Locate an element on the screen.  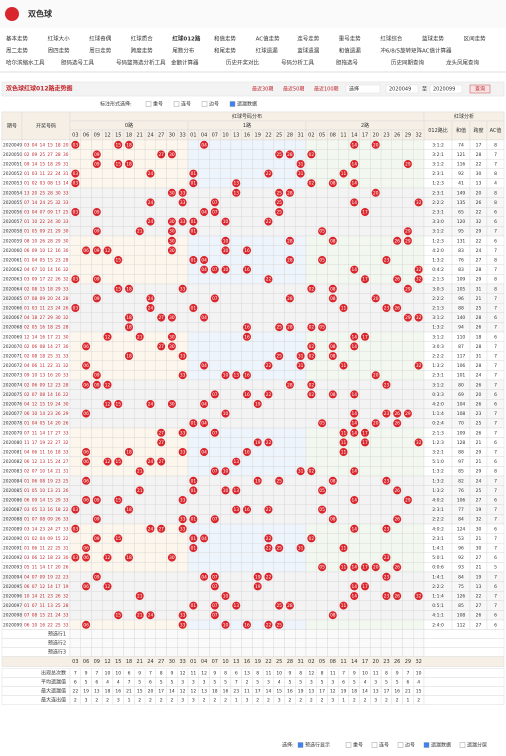
nav-link: 历史同期查询 is located at coordinates (408, 63).